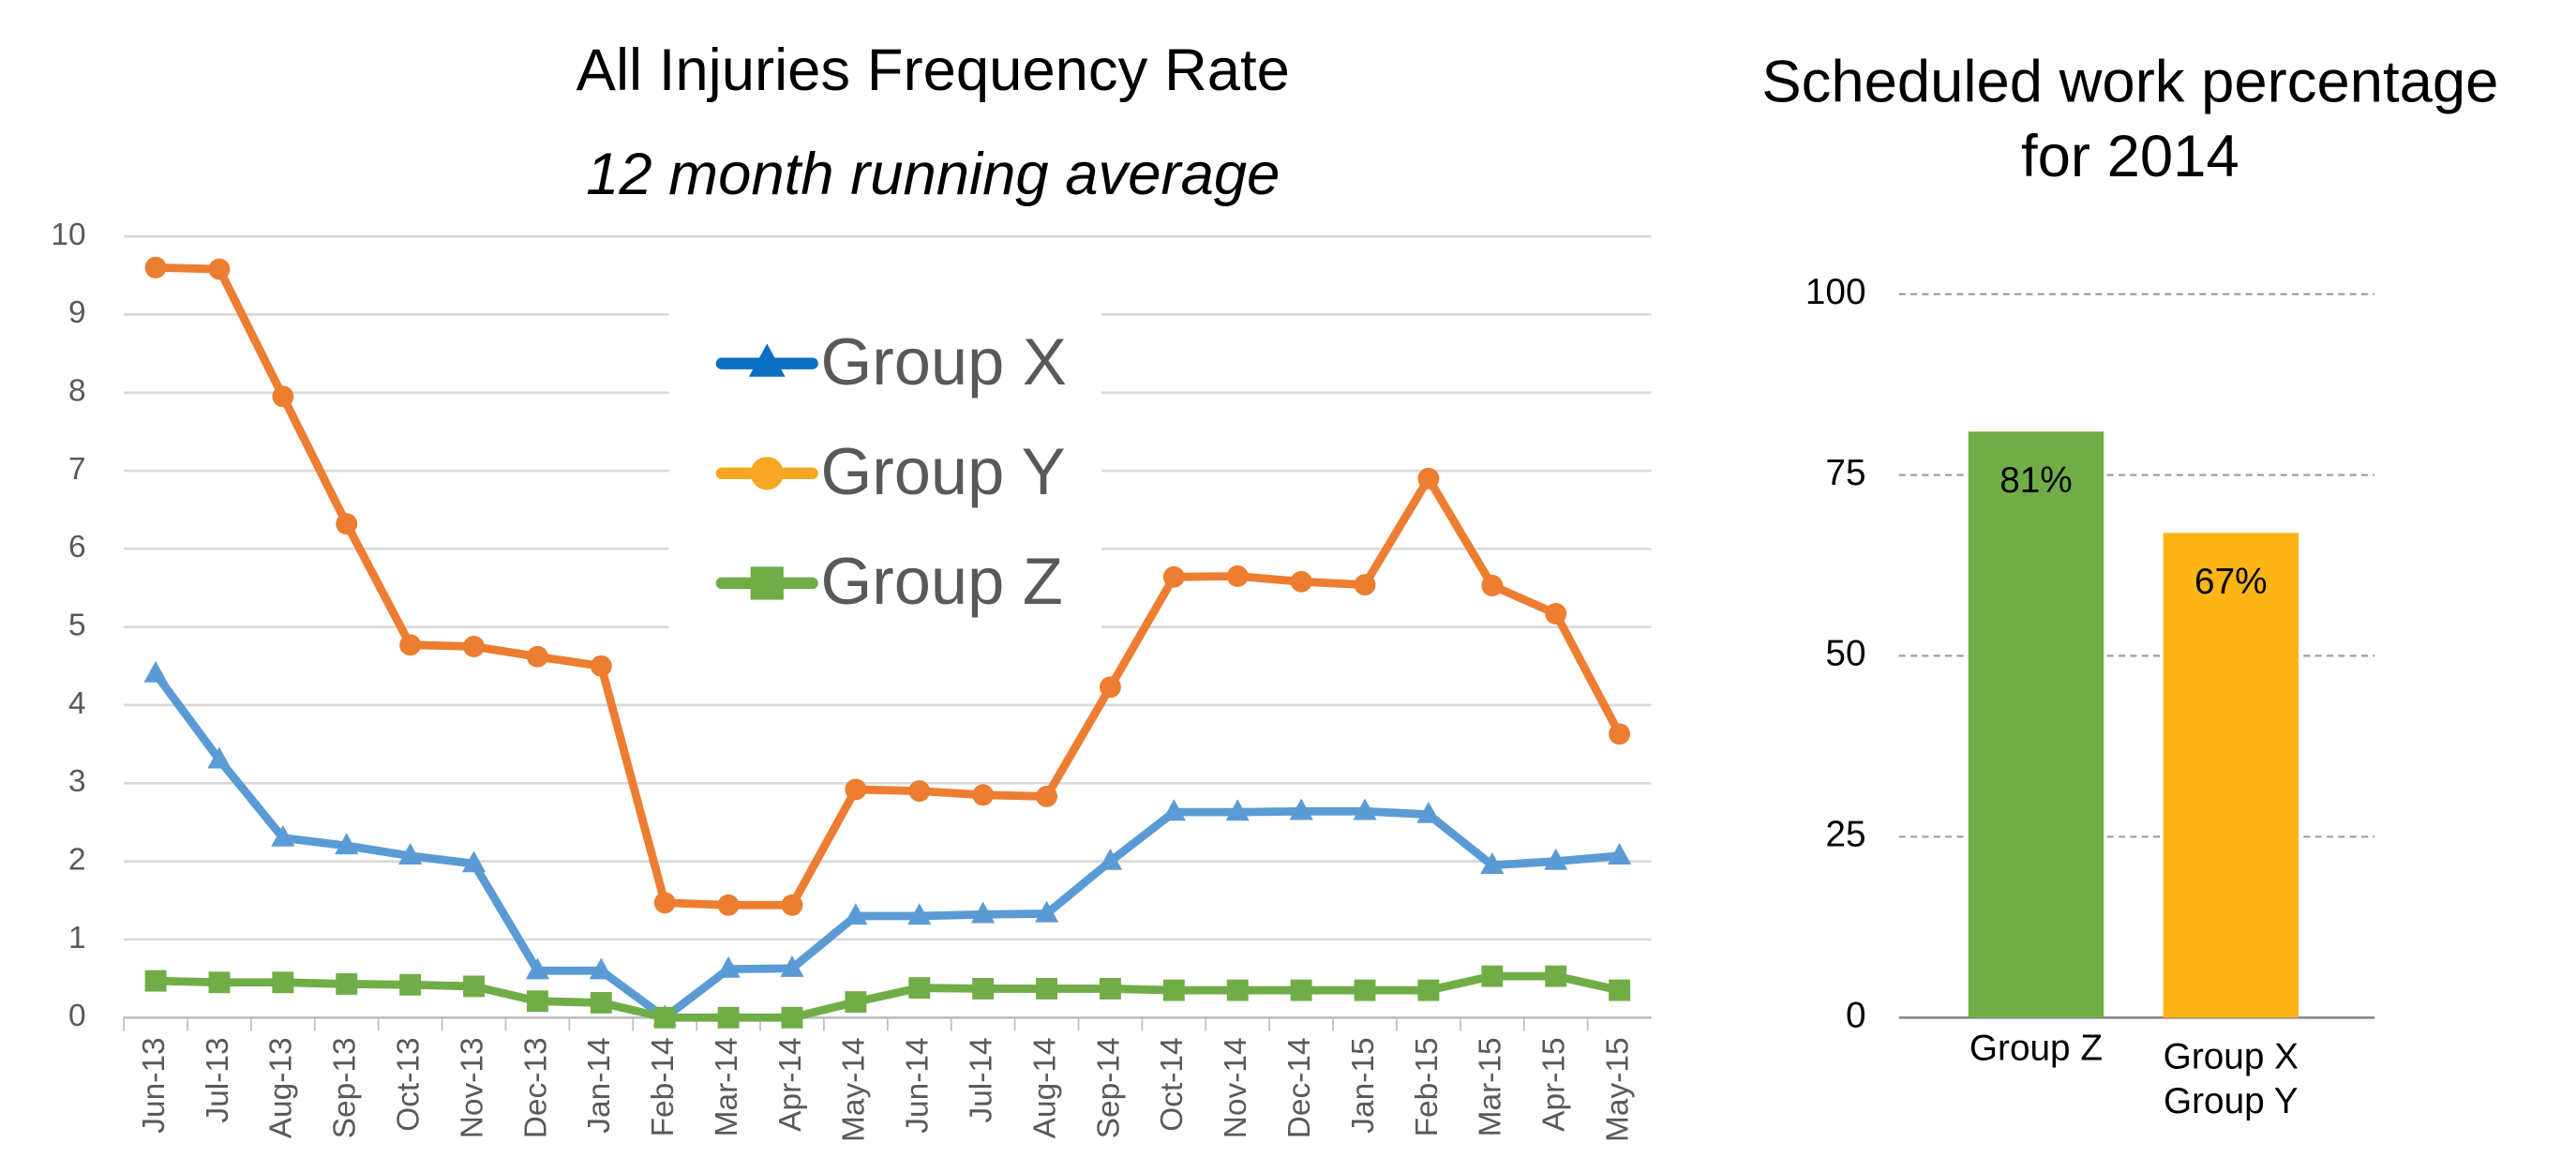  I want to click on series-line, so click(888, 996).